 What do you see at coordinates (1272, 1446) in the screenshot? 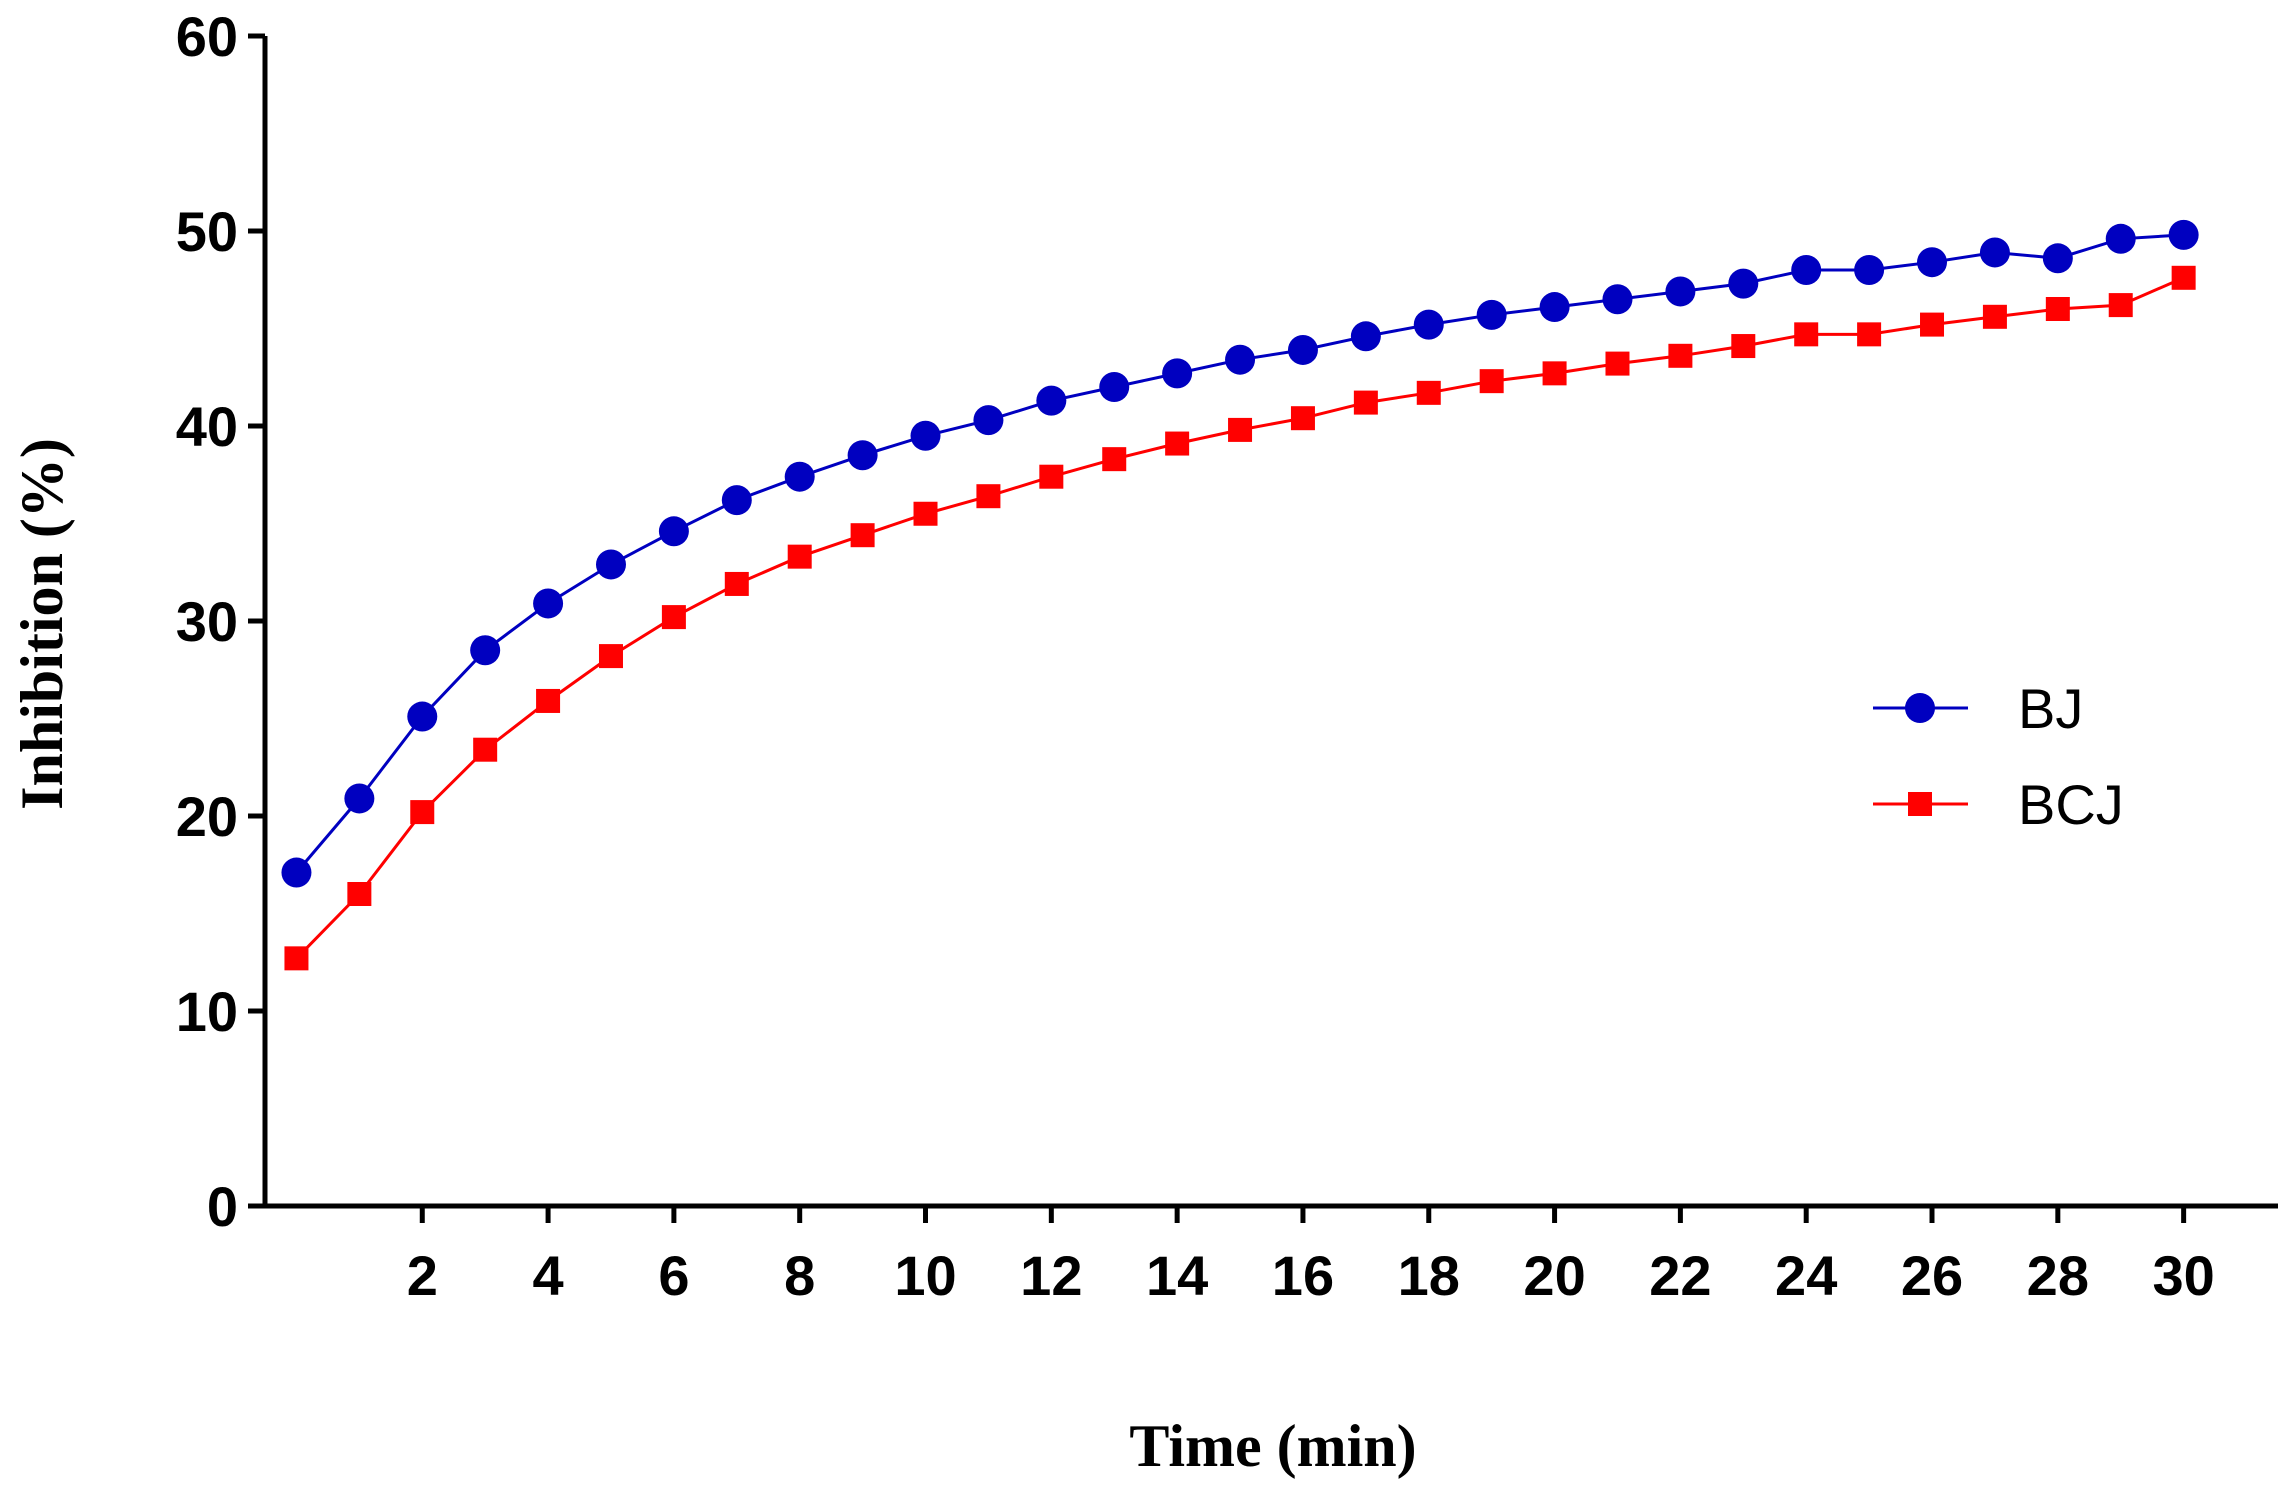
I see `x-axis-title: Time (min)` at bounding box center [1272, 1446].